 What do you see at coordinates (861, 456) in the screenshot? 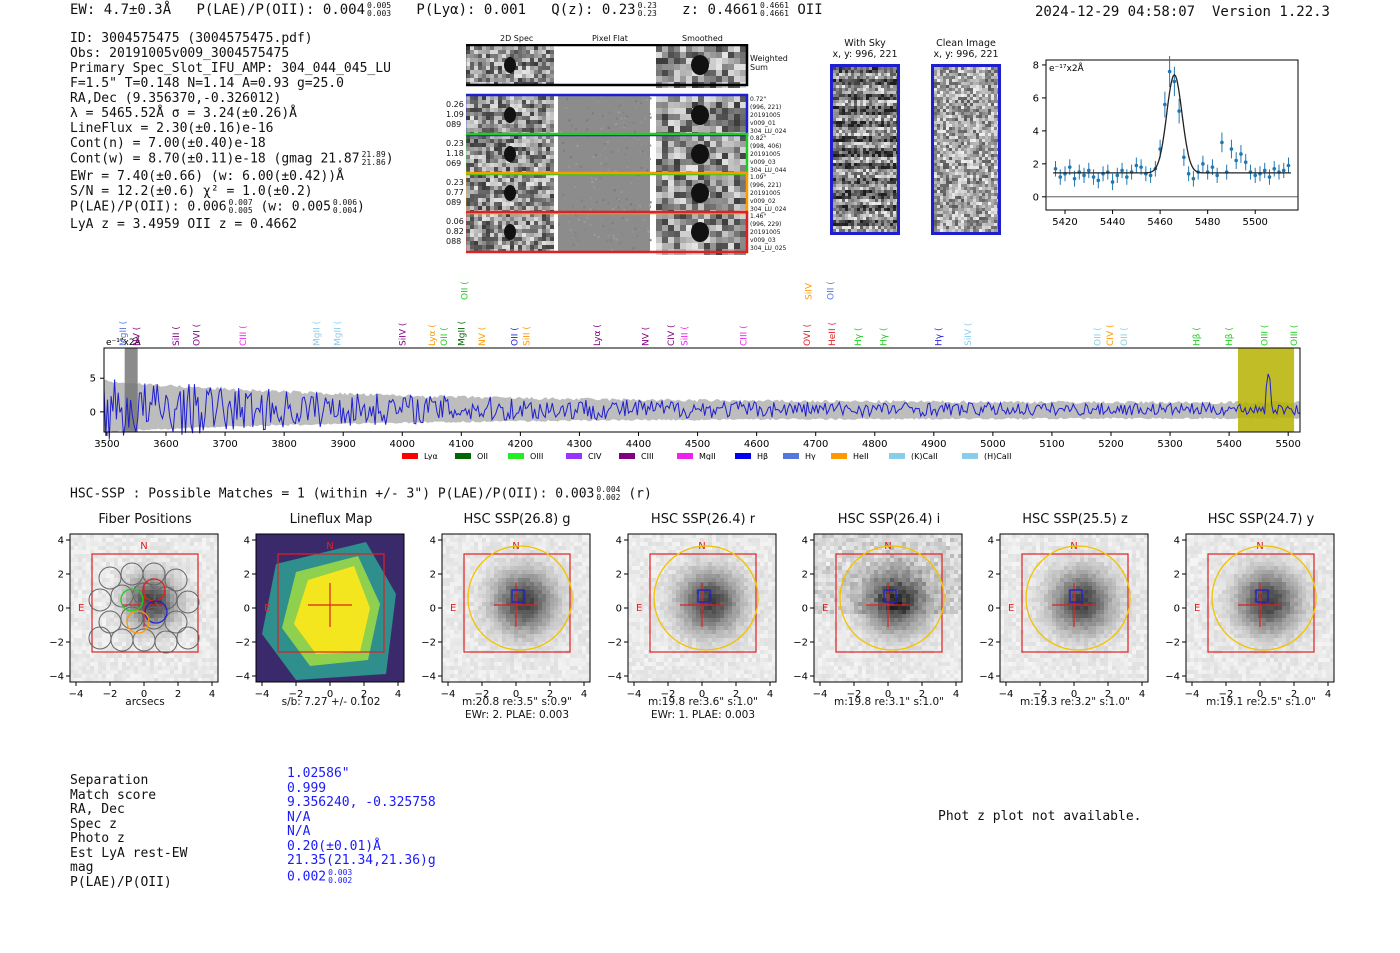
I see `legend-label: HeII` at bounding box center [861, 456].